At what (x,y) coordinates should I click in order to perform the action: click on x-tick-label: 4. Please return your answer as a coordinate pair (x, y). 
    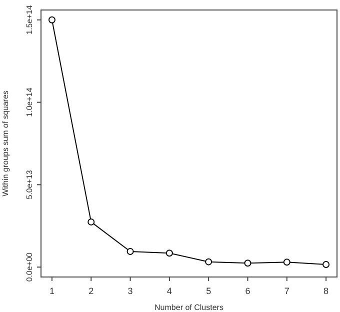
    Looking at the image, I should click on (169, 291).